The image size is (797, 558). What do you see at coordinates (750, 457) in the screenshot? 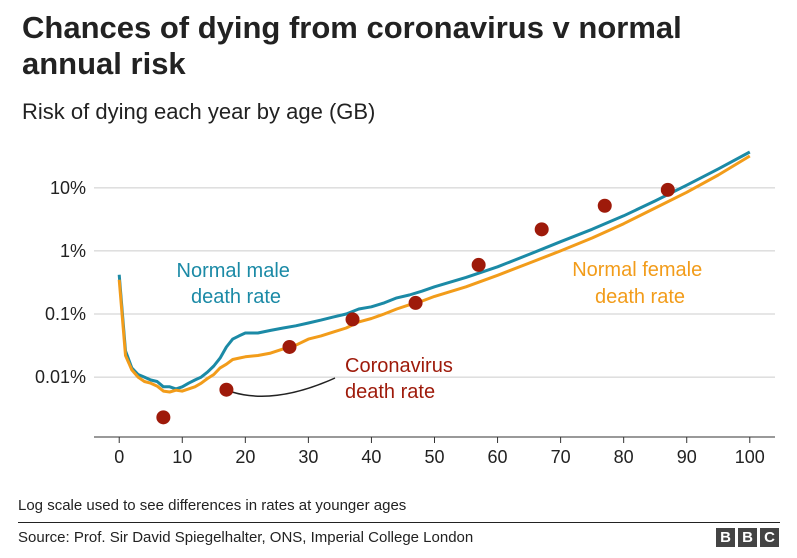
I see `x-tick-label: 100` at bounding box center [750, 457].